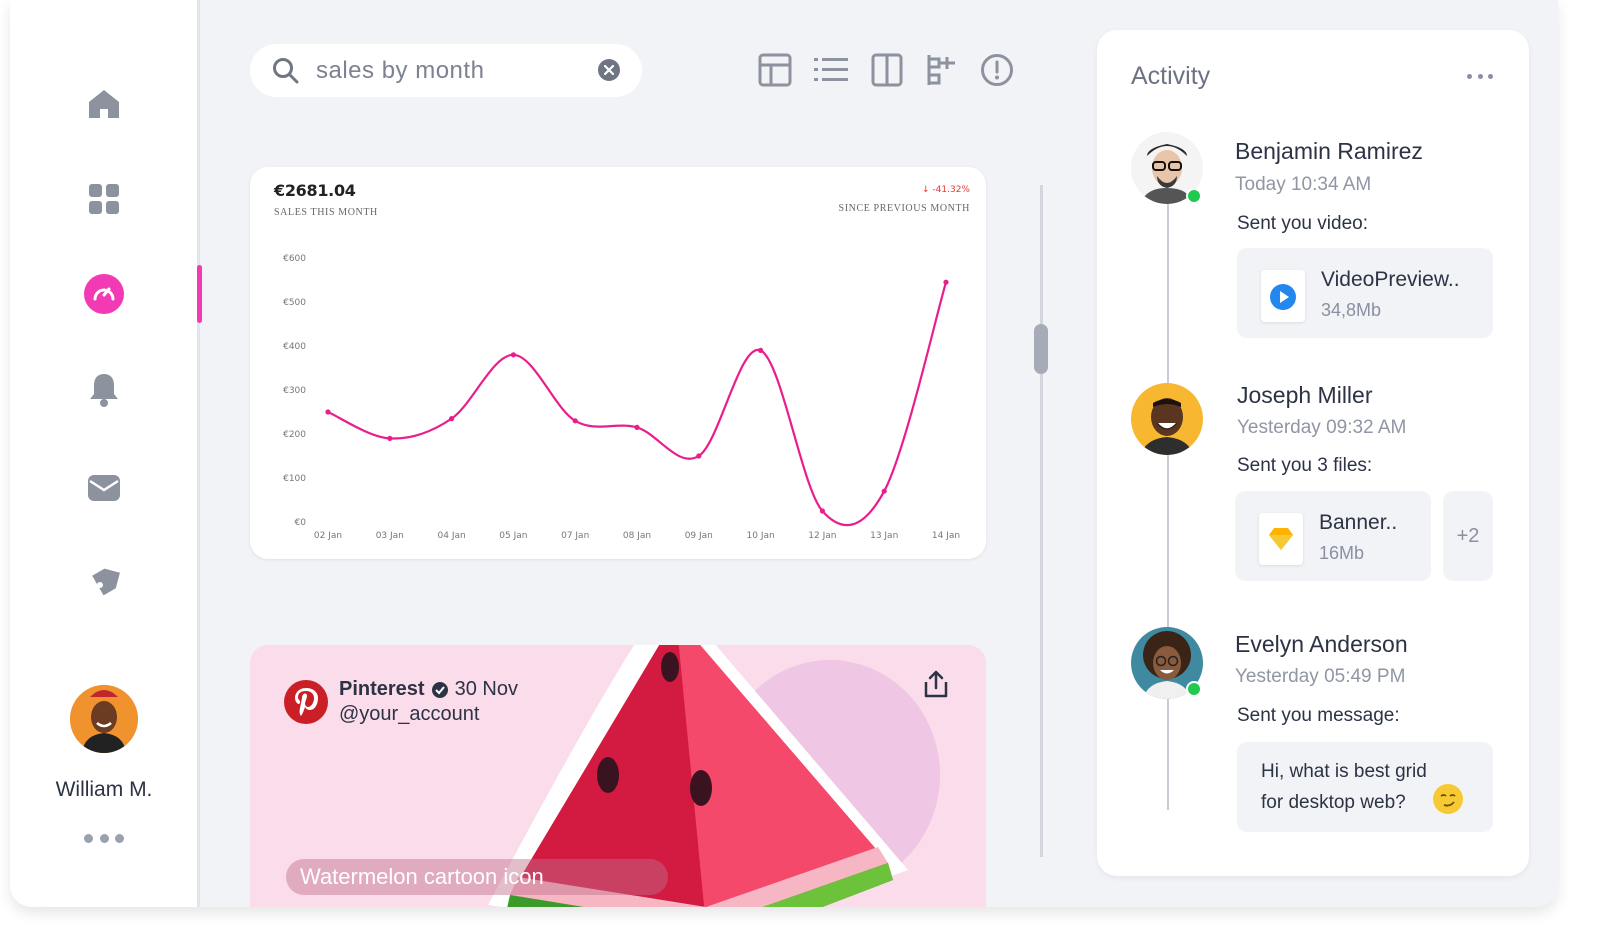  I want to click on flow-icon, so click(941, 70).